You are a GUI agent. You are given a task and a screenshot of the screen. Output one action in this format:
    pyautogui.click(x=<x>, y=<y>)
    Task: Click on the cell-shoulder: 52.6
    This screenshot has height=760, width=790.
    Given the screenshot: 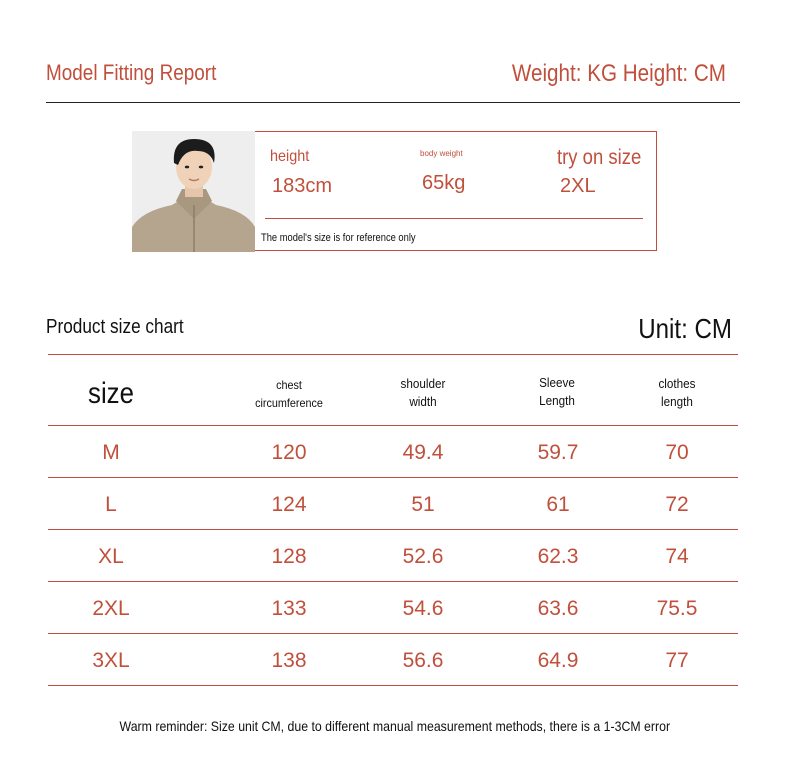 What is the action you would take?
    pyautogui.click(x=423, y=556)
    